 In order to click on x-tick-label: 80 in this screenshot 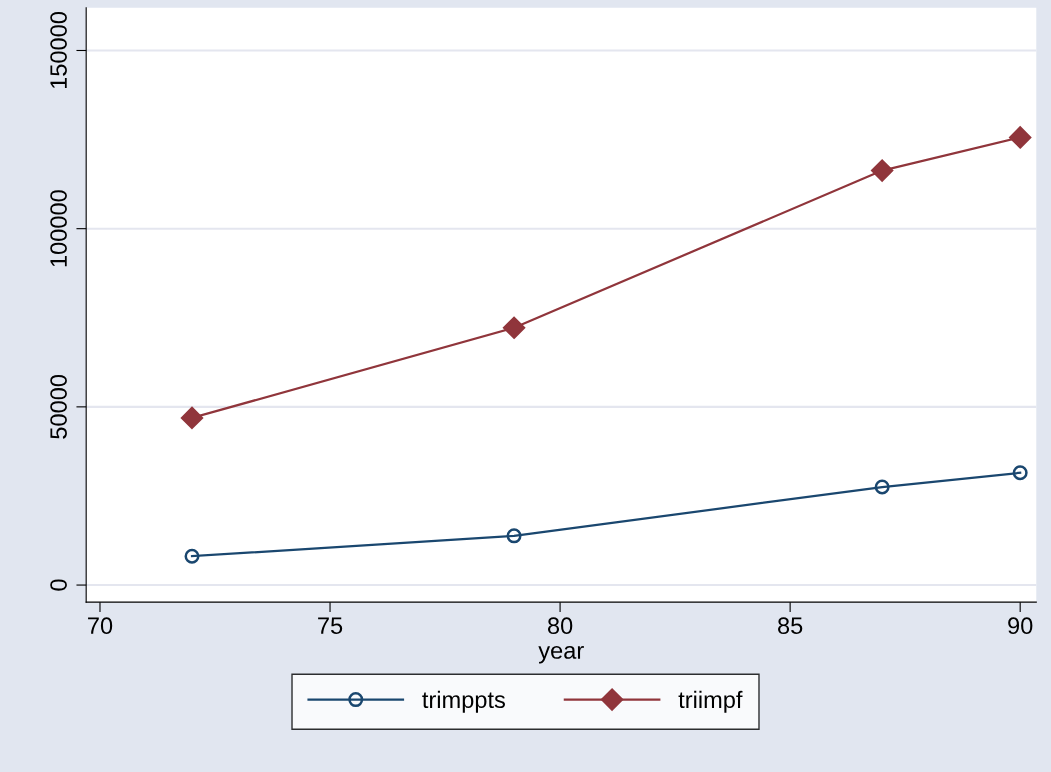, I will do `click(560, 626)`.